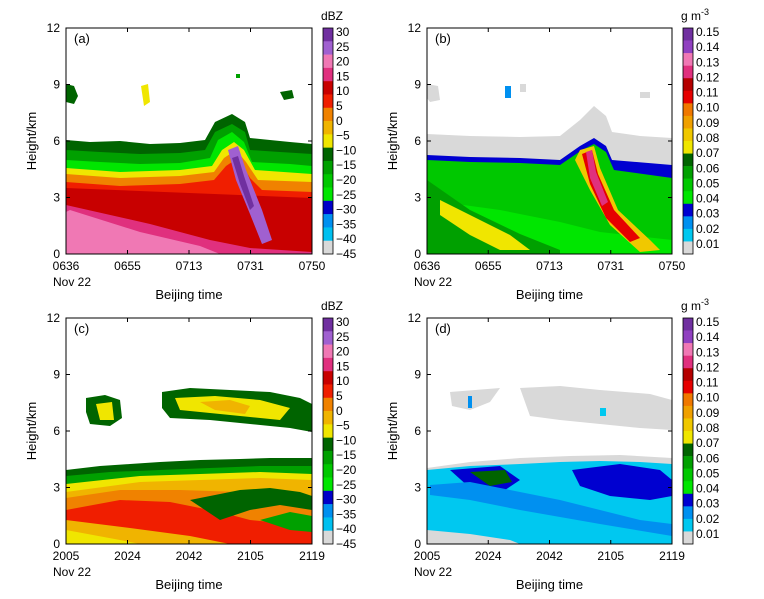 This screenshot has width=764, height=599. Describe the element at coordinates (346, 180) in the screenshot. I see `colorbar-tick-label: −20` at that location.